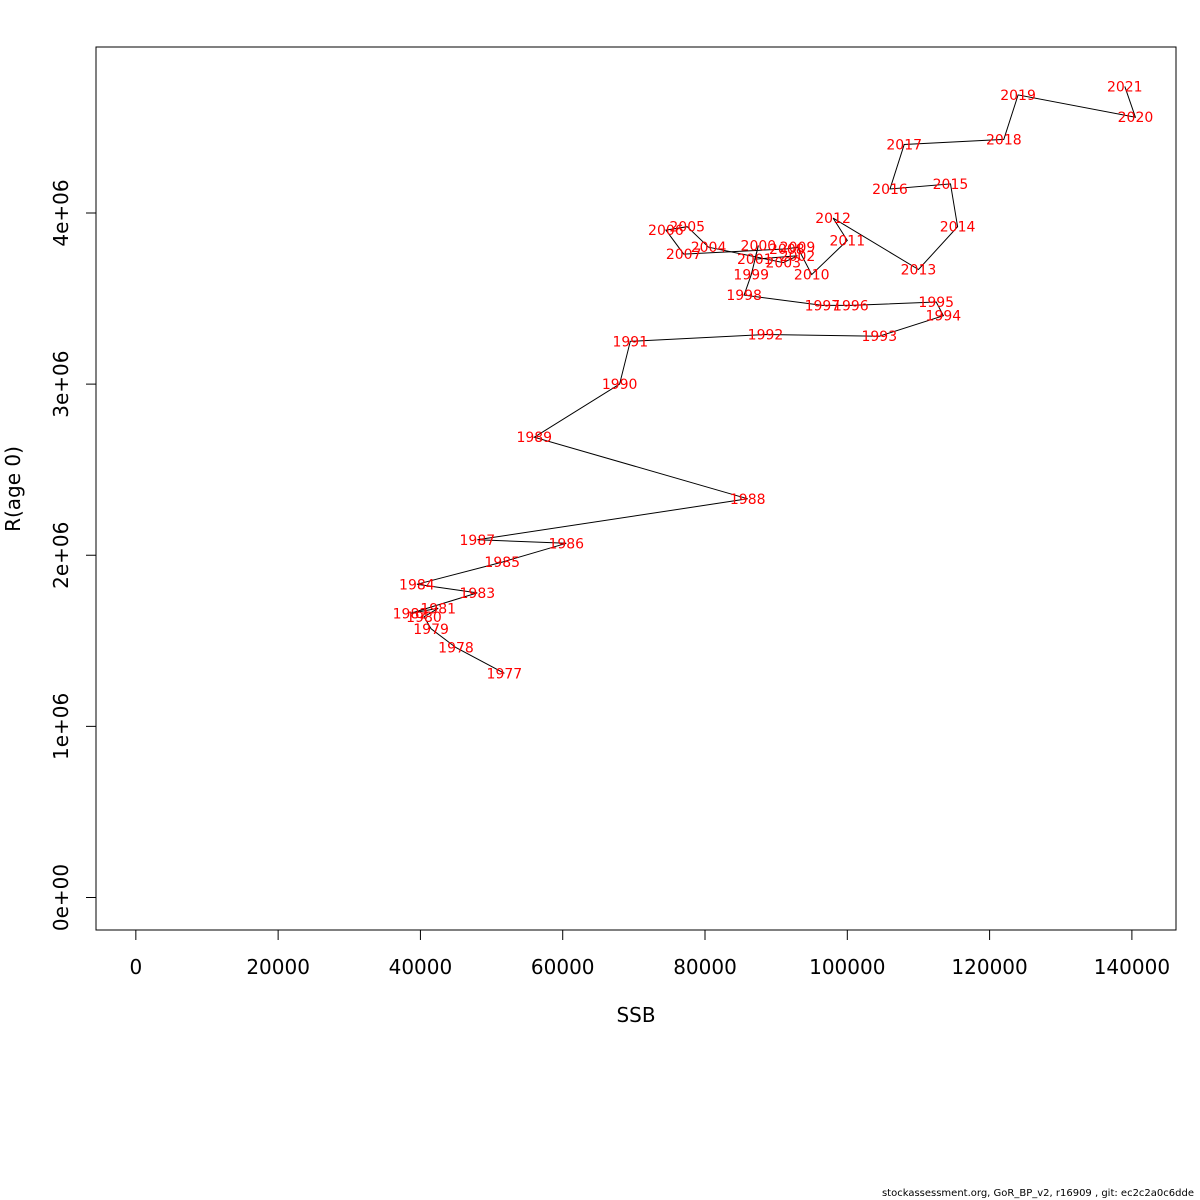  What do you see at coordinates (847, 967) in the screenshot?
I see `x-tick-label: 100000` at bounding box center [847, 967].